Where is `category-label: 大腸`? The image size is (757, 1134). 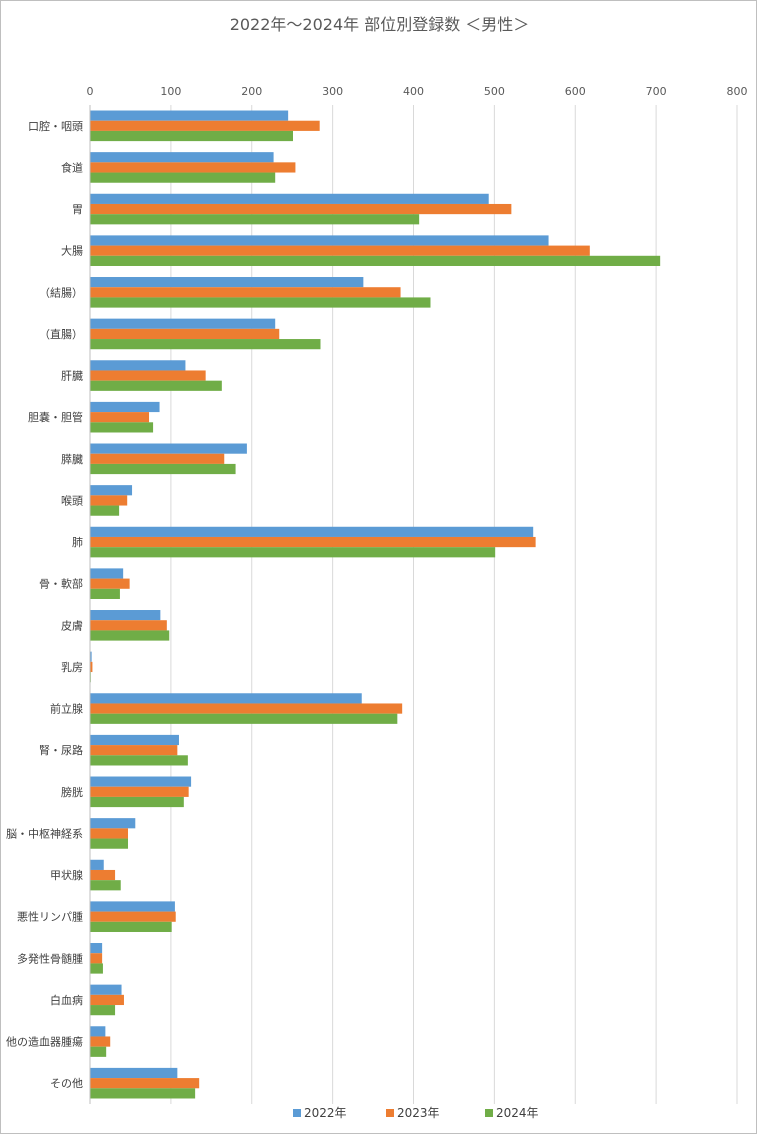
category-label: 大腸 is located at coordinates (72, 251).